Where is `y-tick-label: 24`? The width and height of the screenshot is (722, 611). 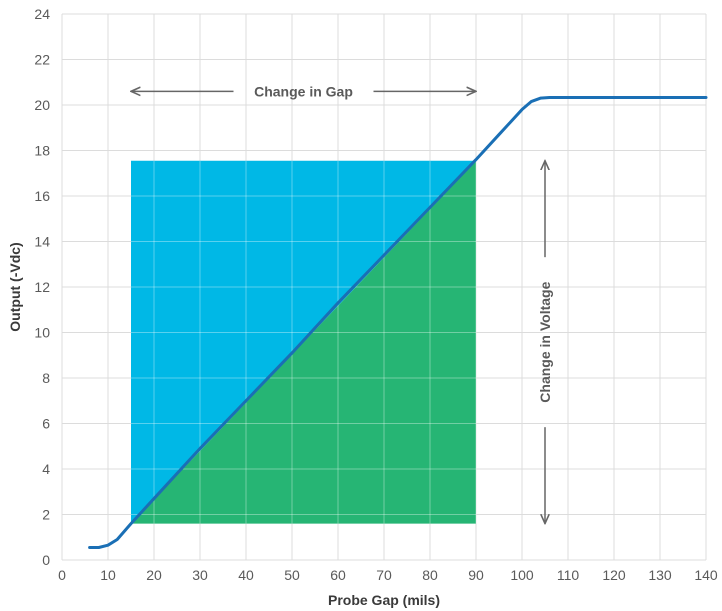 y-tick-label: 24 is located at coordinates (42, 14).